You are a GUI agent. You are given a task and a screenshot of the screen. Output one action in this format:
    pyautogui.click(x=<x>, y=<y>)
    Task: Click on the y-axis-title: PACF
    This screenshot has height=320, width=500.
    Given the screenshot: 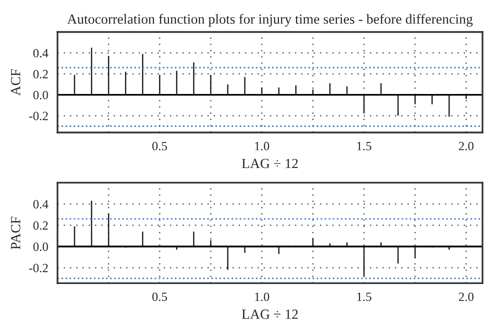 What is the action you would take?
    pyautogui.click(x=15, y=233)
    